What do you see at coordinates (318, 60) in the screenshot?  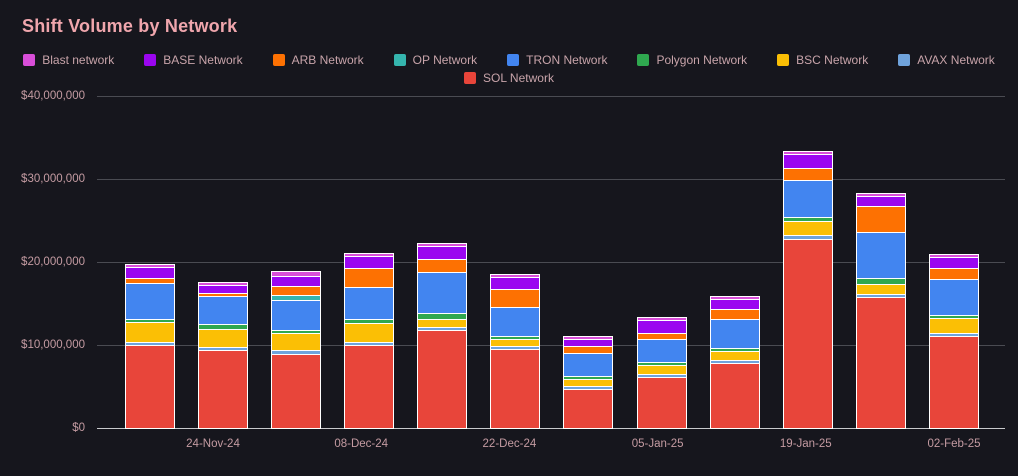 I see `legend-item-arb-network: ARB Network` at bounding box center [318, 60].